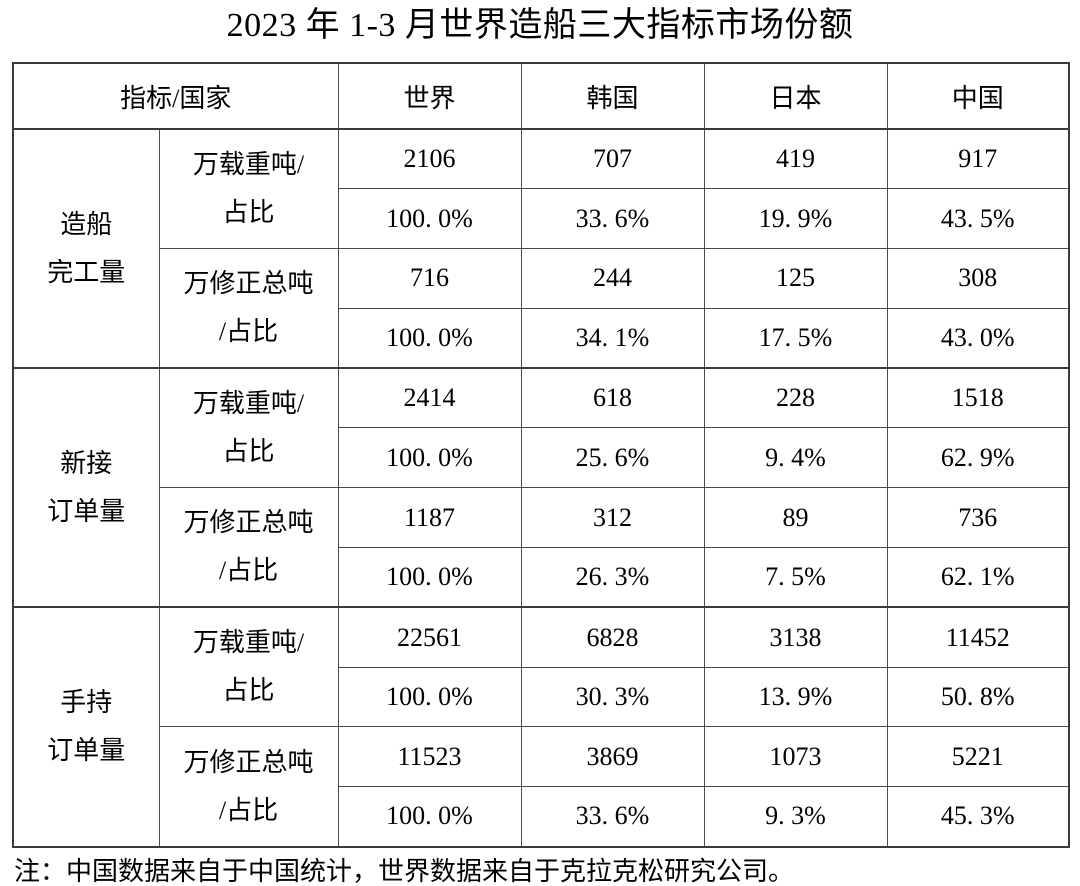 The width and height of the screenshot is (1080, 886). Describe the element at coordinates (795, 757) in the screenshot. I see `value-cell: 1073` at that location.